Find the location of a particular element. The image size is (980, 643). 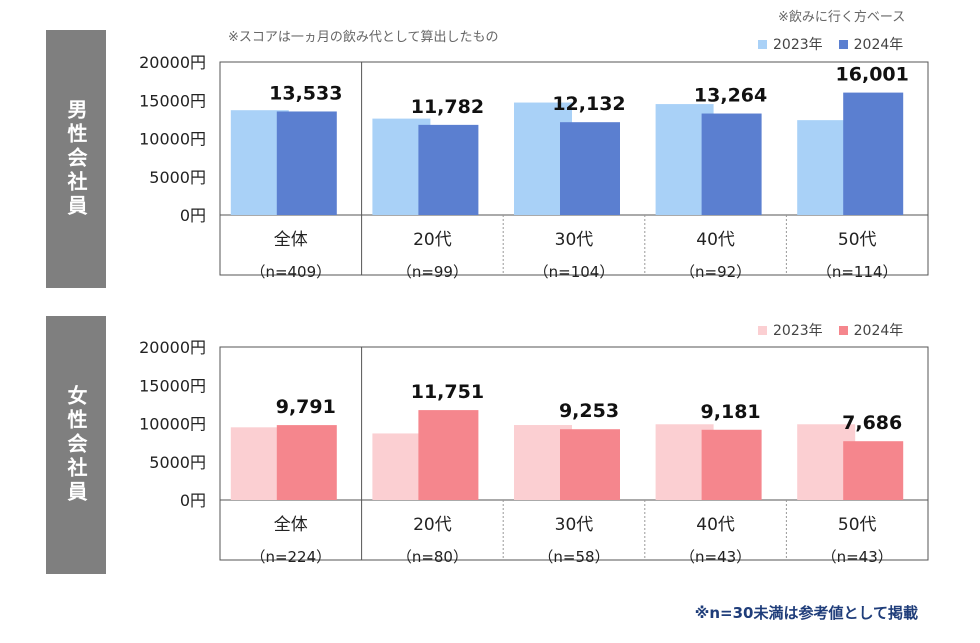

female-legend: 2023年 2024年 is located at coordinates (830, 330).